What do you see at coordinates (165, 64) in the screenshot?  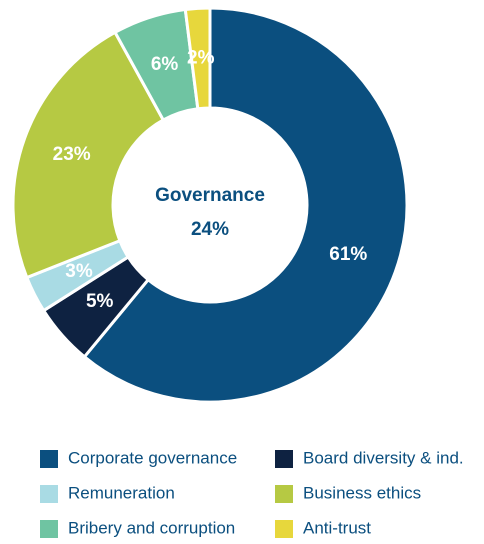 I see `data-label: 6%` at bounding box center [165, 64].